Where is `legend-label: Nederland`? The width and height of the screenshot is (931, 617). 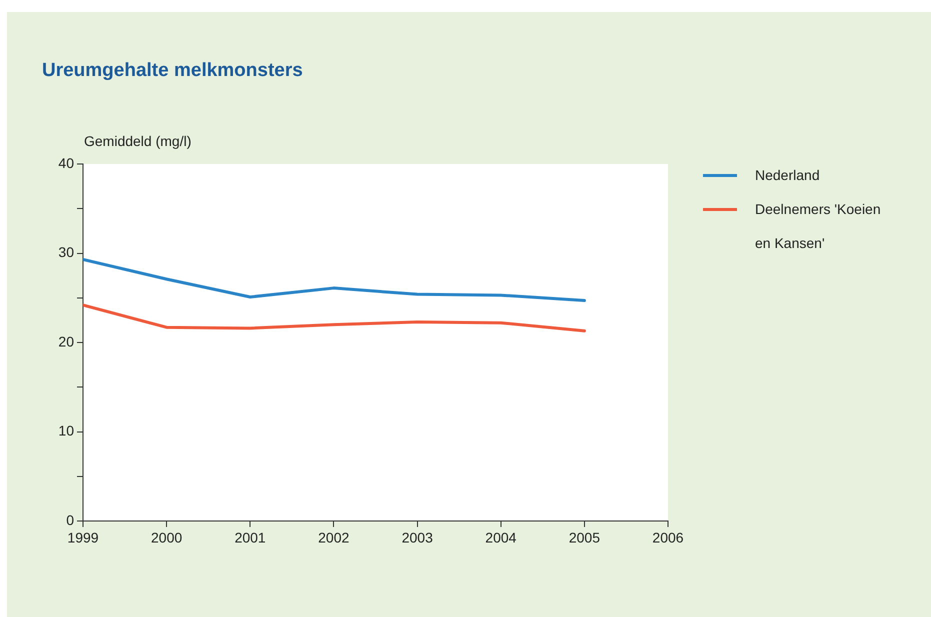 legend-label: Nederland is located at coordinates (788, 175).